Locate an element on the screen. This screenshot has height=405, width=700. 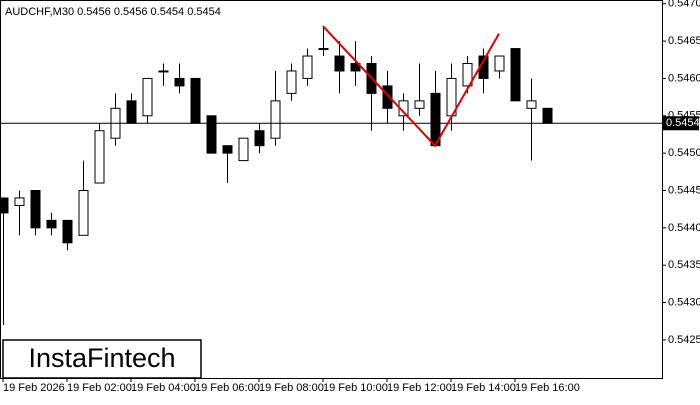
y-tick-label: 0.5450 is located at coordinates (684, 153).